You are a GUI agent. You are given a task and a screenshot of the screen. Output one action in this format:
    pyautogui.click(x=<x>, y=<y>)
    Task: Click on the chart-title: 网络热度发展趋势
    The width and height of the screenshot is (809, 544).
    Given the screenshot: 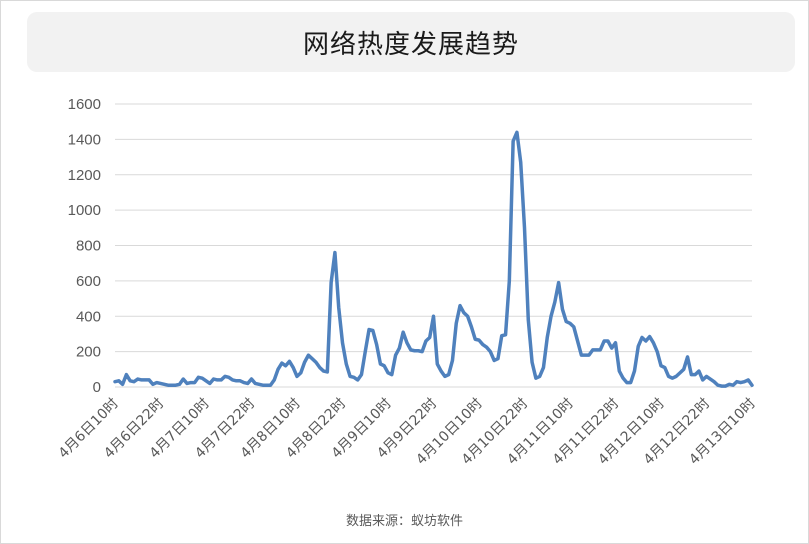 What is the action you would take?
    pyautogui.click(x=410, y=44)
    